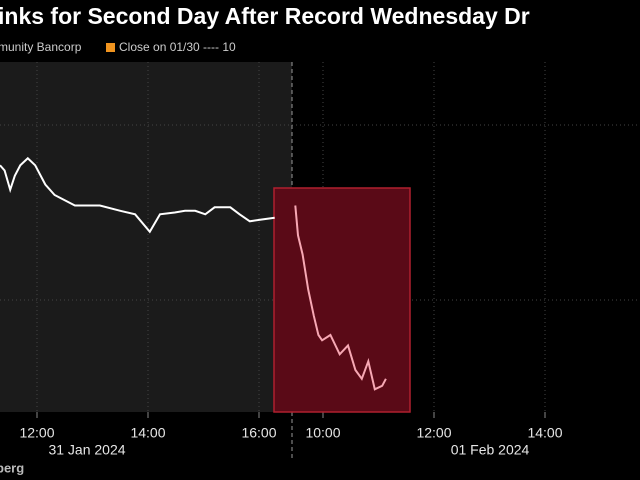 The width and height of the screenshot is (640, 480). Describe the element at coordinates (258, 433) in the screenshot. I see `x-tick-label: 16:00` at that location.